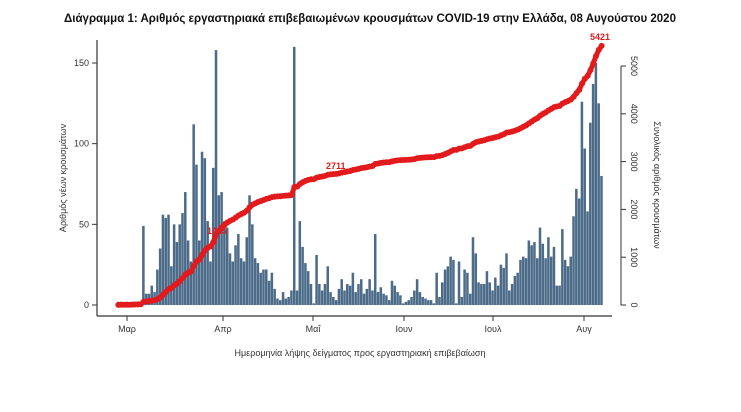 The width and height of the screenshot is (741, 412). I want to click on y2-axis-label: Συνολικός αριθμός κρουσμάτων, so click(657, 185).